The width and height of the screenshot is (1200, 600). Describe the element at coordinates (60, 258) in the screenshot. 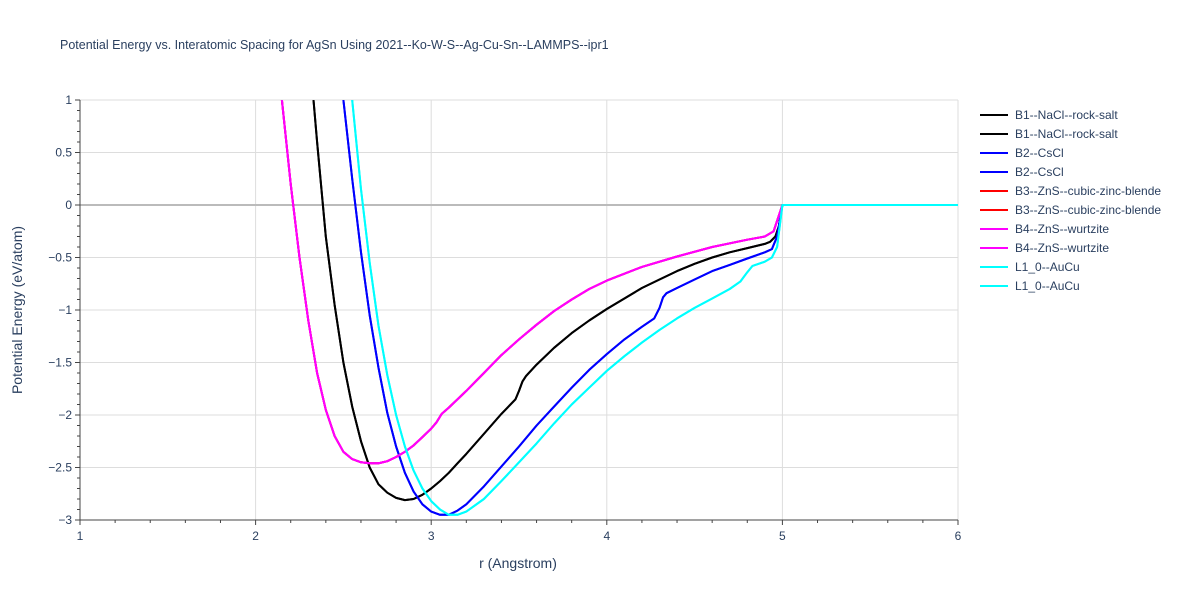

I see `y-tick-label: −0.5` at that location.